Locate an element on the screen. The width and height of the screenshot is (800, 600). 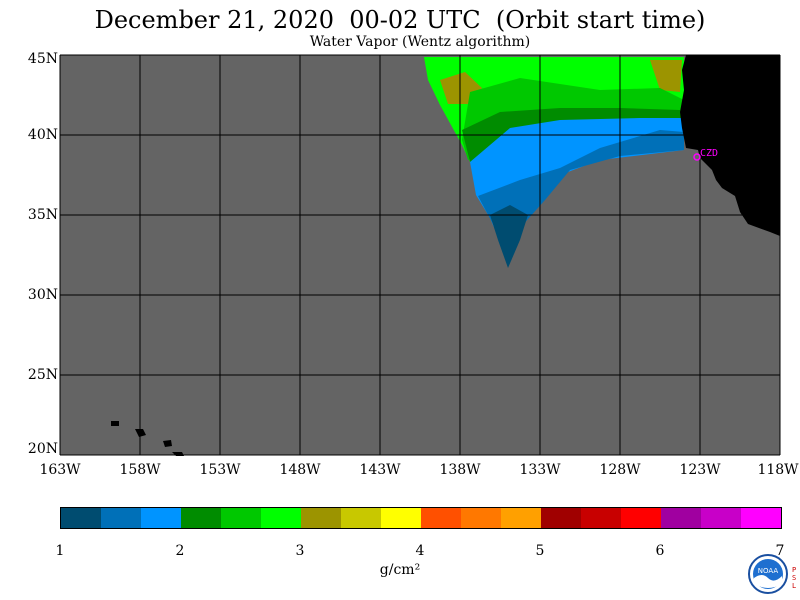
lon-label-153w: 153W is located at coordinates (220, 470).